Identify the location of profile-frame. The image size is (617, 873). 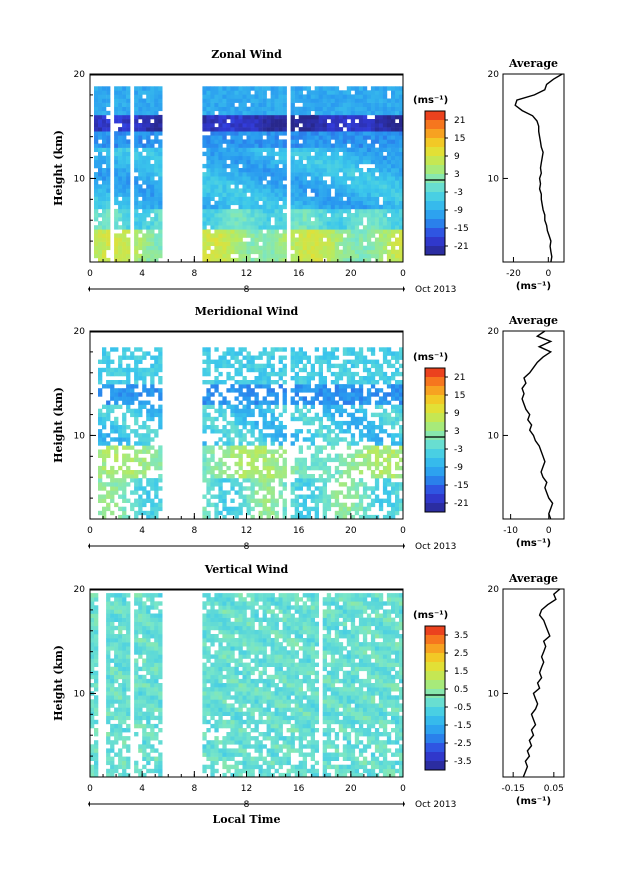
(533, 168).